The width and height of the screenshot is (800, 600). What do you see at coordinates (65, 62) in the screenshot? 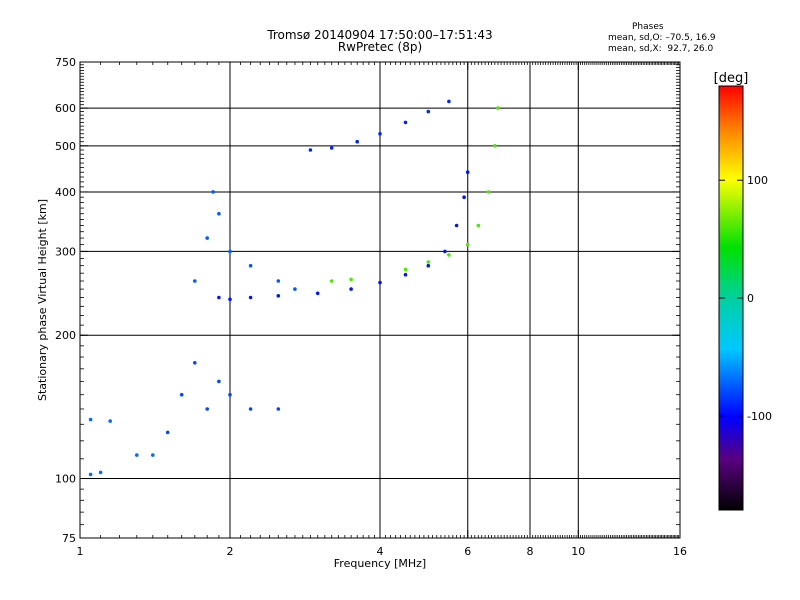
I see `y-tick-label: 750` at bounding box center [65, 62].